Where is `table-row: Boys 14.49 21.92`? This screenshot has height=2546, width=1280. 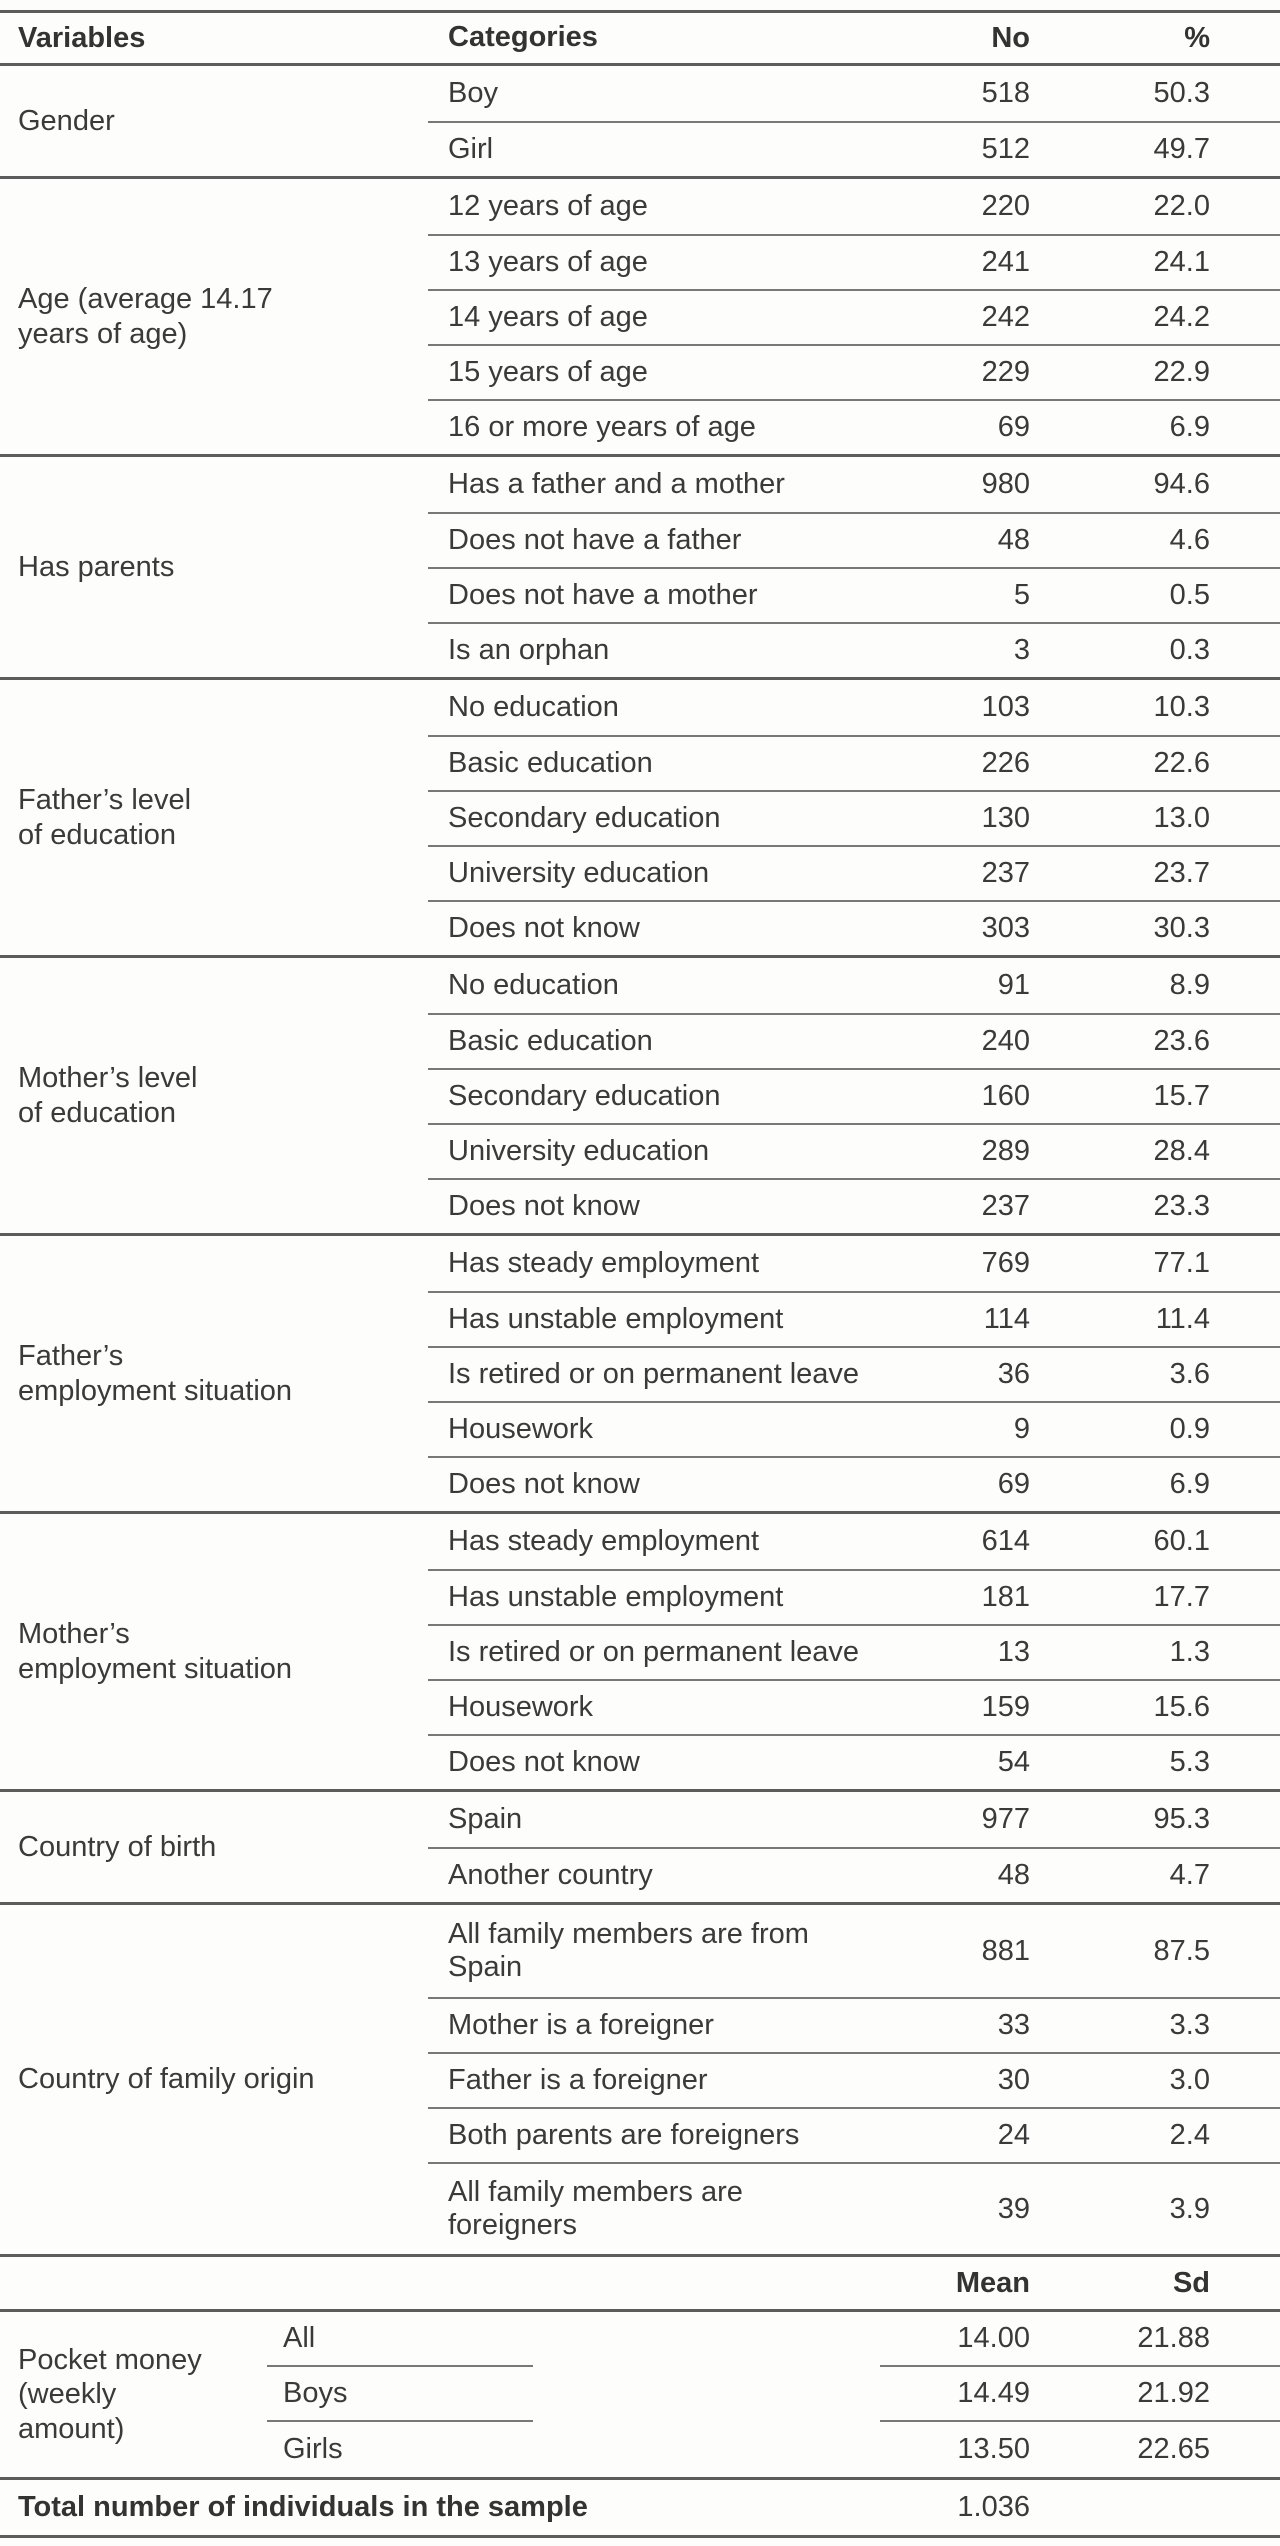 table-row: Boys 14.49 21.92 is located at coordinates (773, 2394).